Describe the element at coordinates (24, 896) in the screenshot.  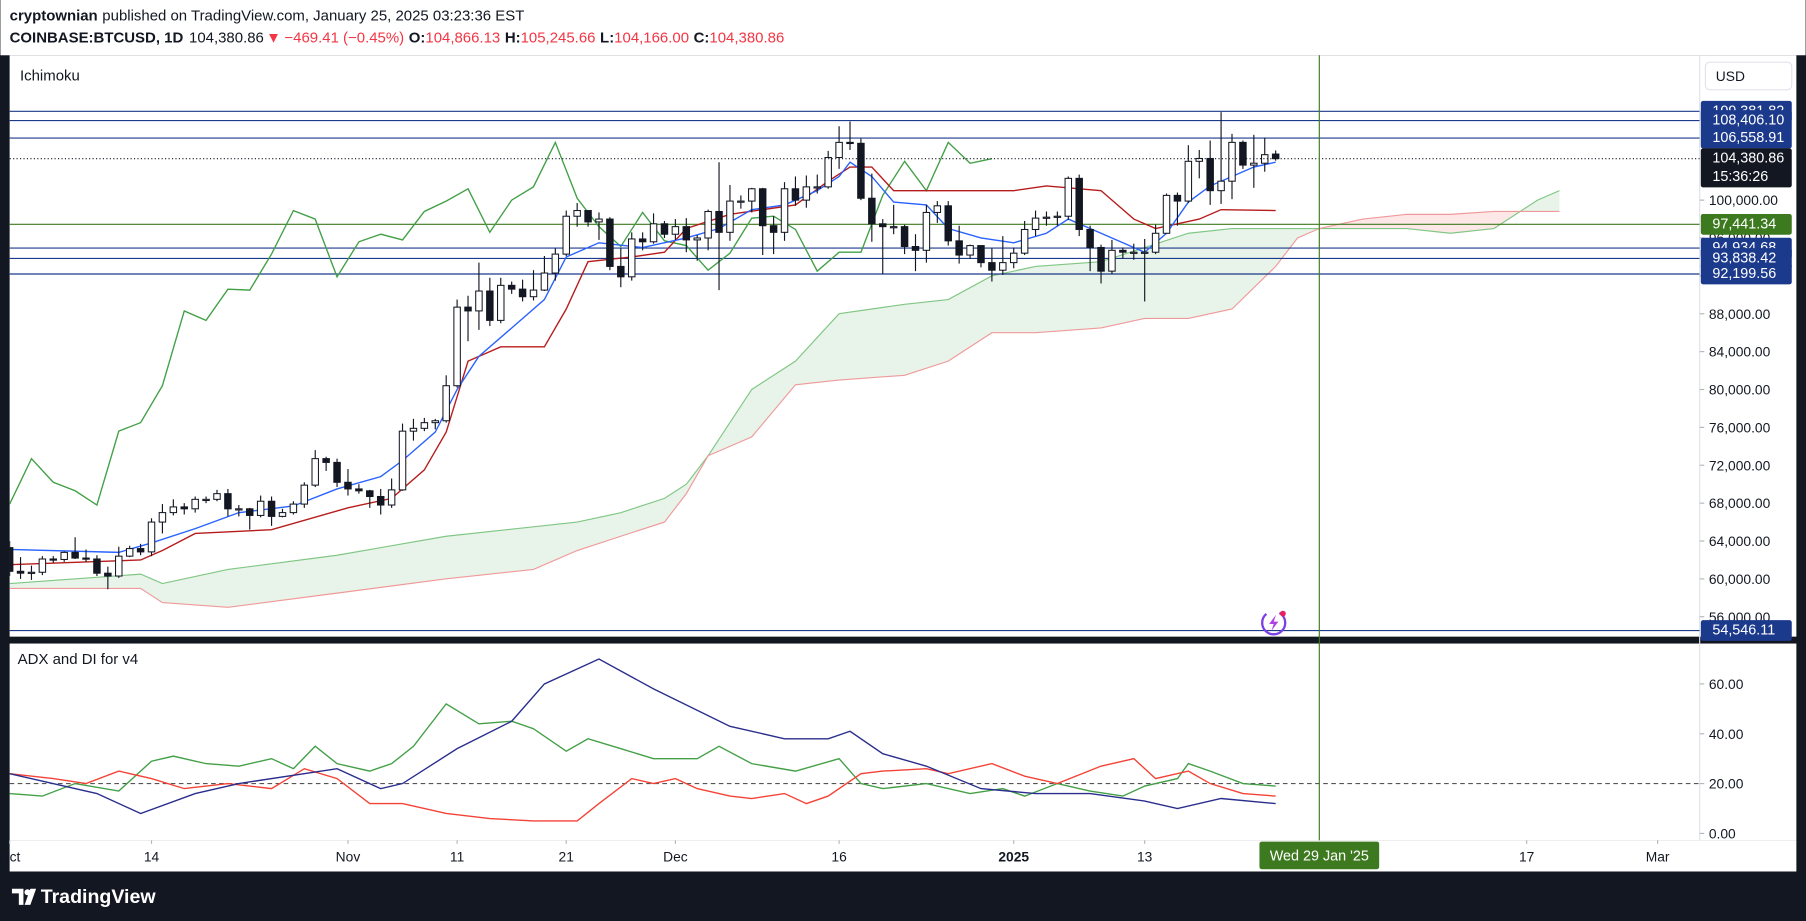
I see `footer-logo` at that location.